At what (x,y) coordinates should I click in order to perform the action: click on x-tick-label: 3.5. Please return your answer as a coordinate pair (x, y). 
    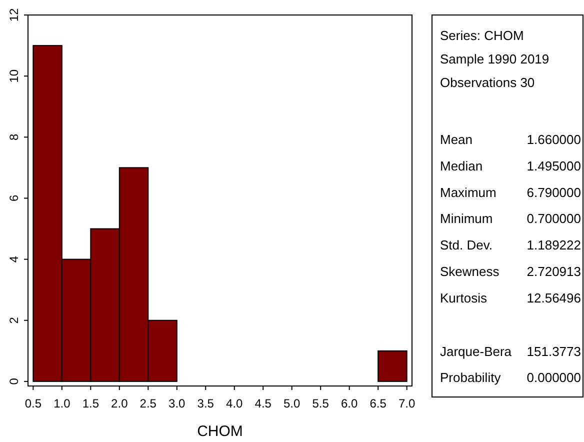
    Looking at the image, I should click on (205, 403).